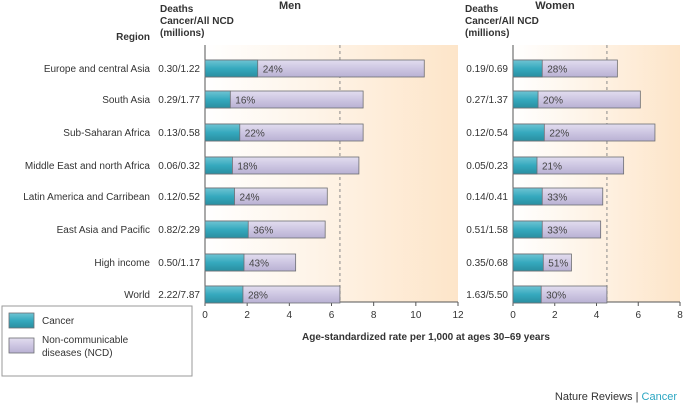  I want to click on percent-label: 36%, so click(263, 231).